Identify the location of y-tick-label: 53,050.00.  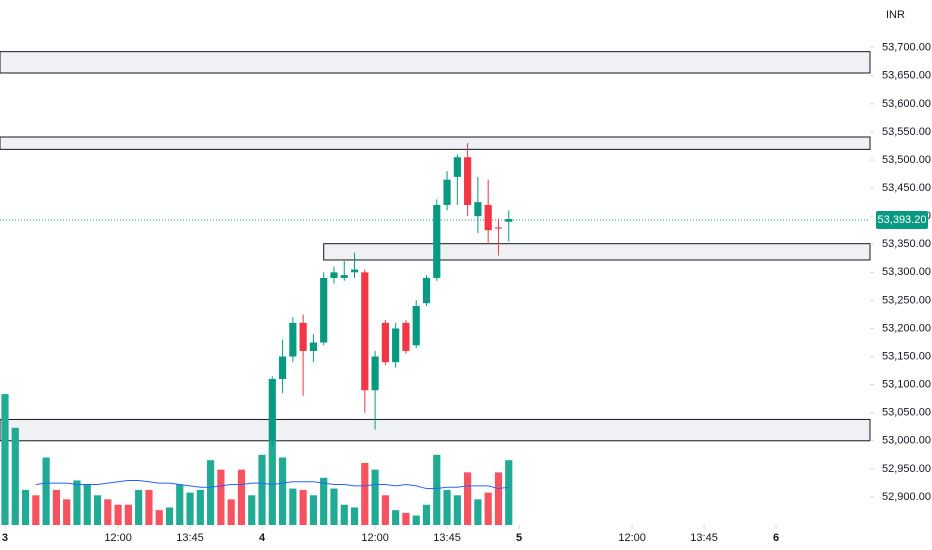
(906, 413).